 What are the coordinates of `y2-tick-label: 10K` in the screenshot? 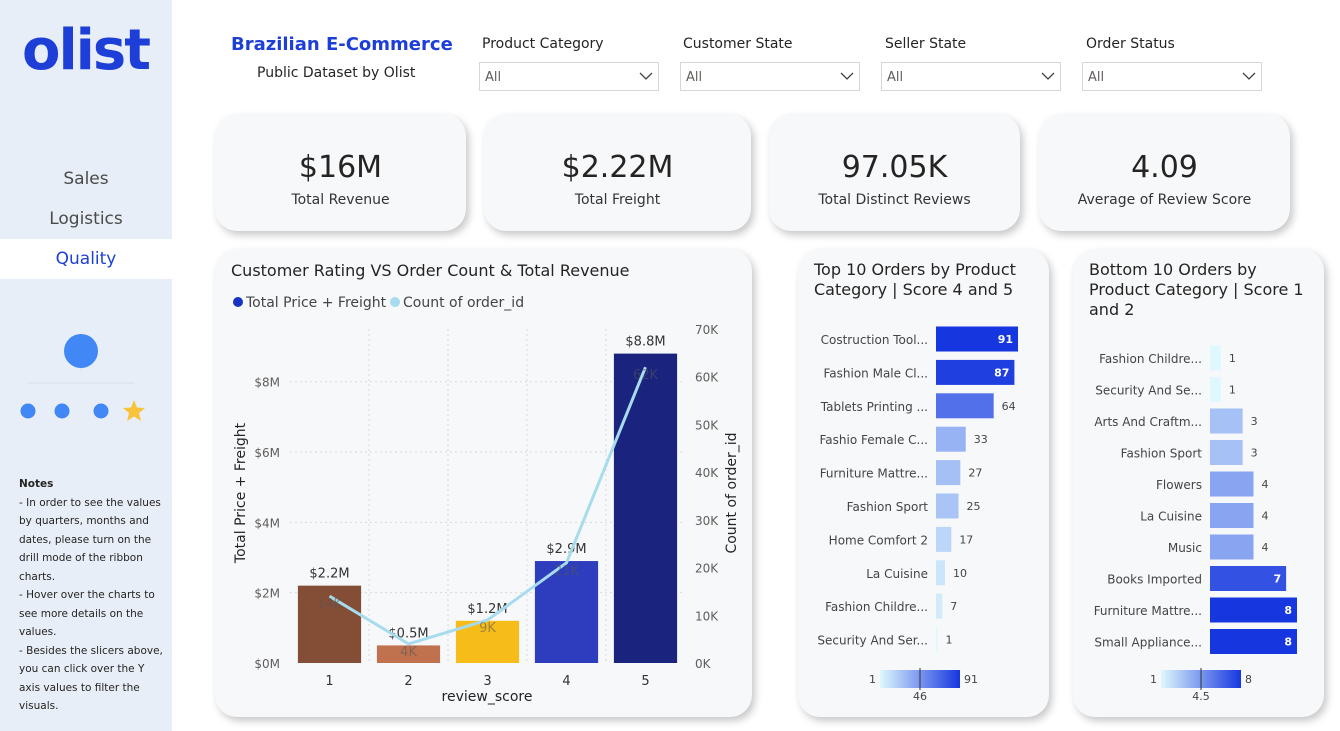 It's located at (707, 616).